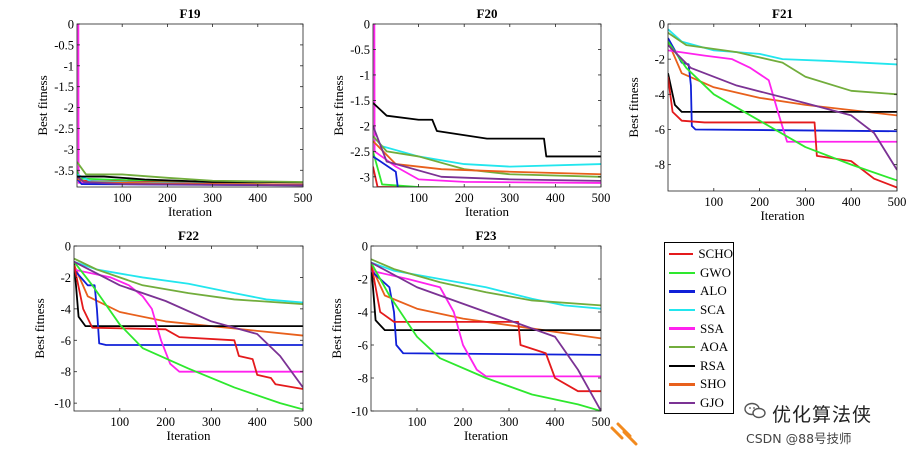  What do you see at coordinates (713, 291) in the screenshot?
I see `legend-label: ALO` at bounding box center [713, 291].